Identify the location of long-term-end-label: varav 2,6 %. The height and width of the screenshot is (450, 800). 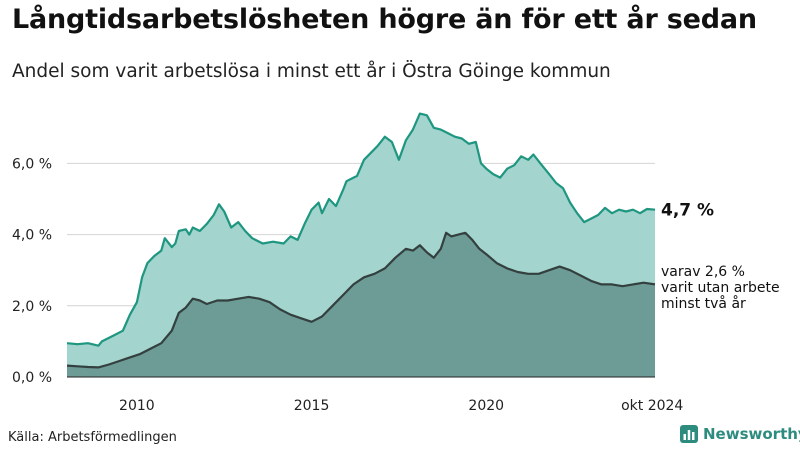
(703, 272).